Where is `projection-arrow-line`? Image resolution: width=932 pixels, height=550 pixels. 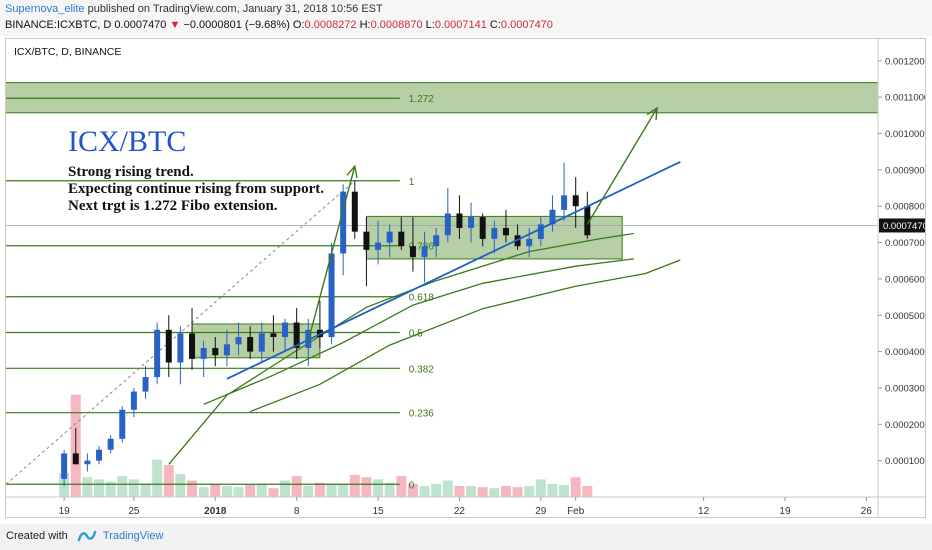
projection-arrow-line is located at coordinates (331, 253).